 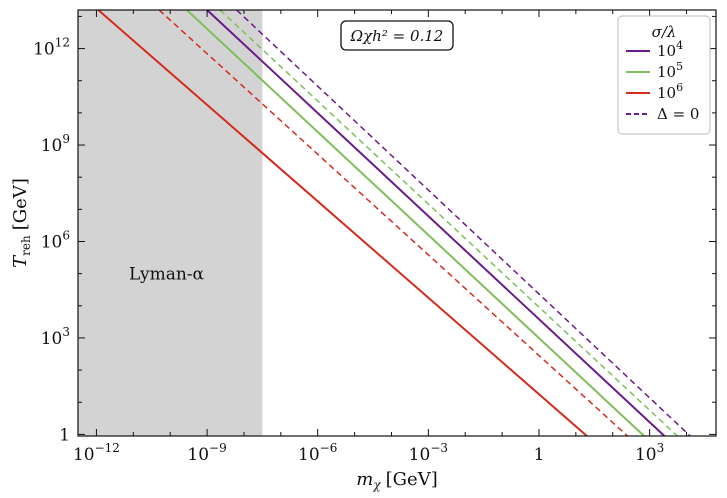 What do you see at coordinates (670, 70) in the screenshot?
I see `legend-label: 105` at bounding box center [670, 70].